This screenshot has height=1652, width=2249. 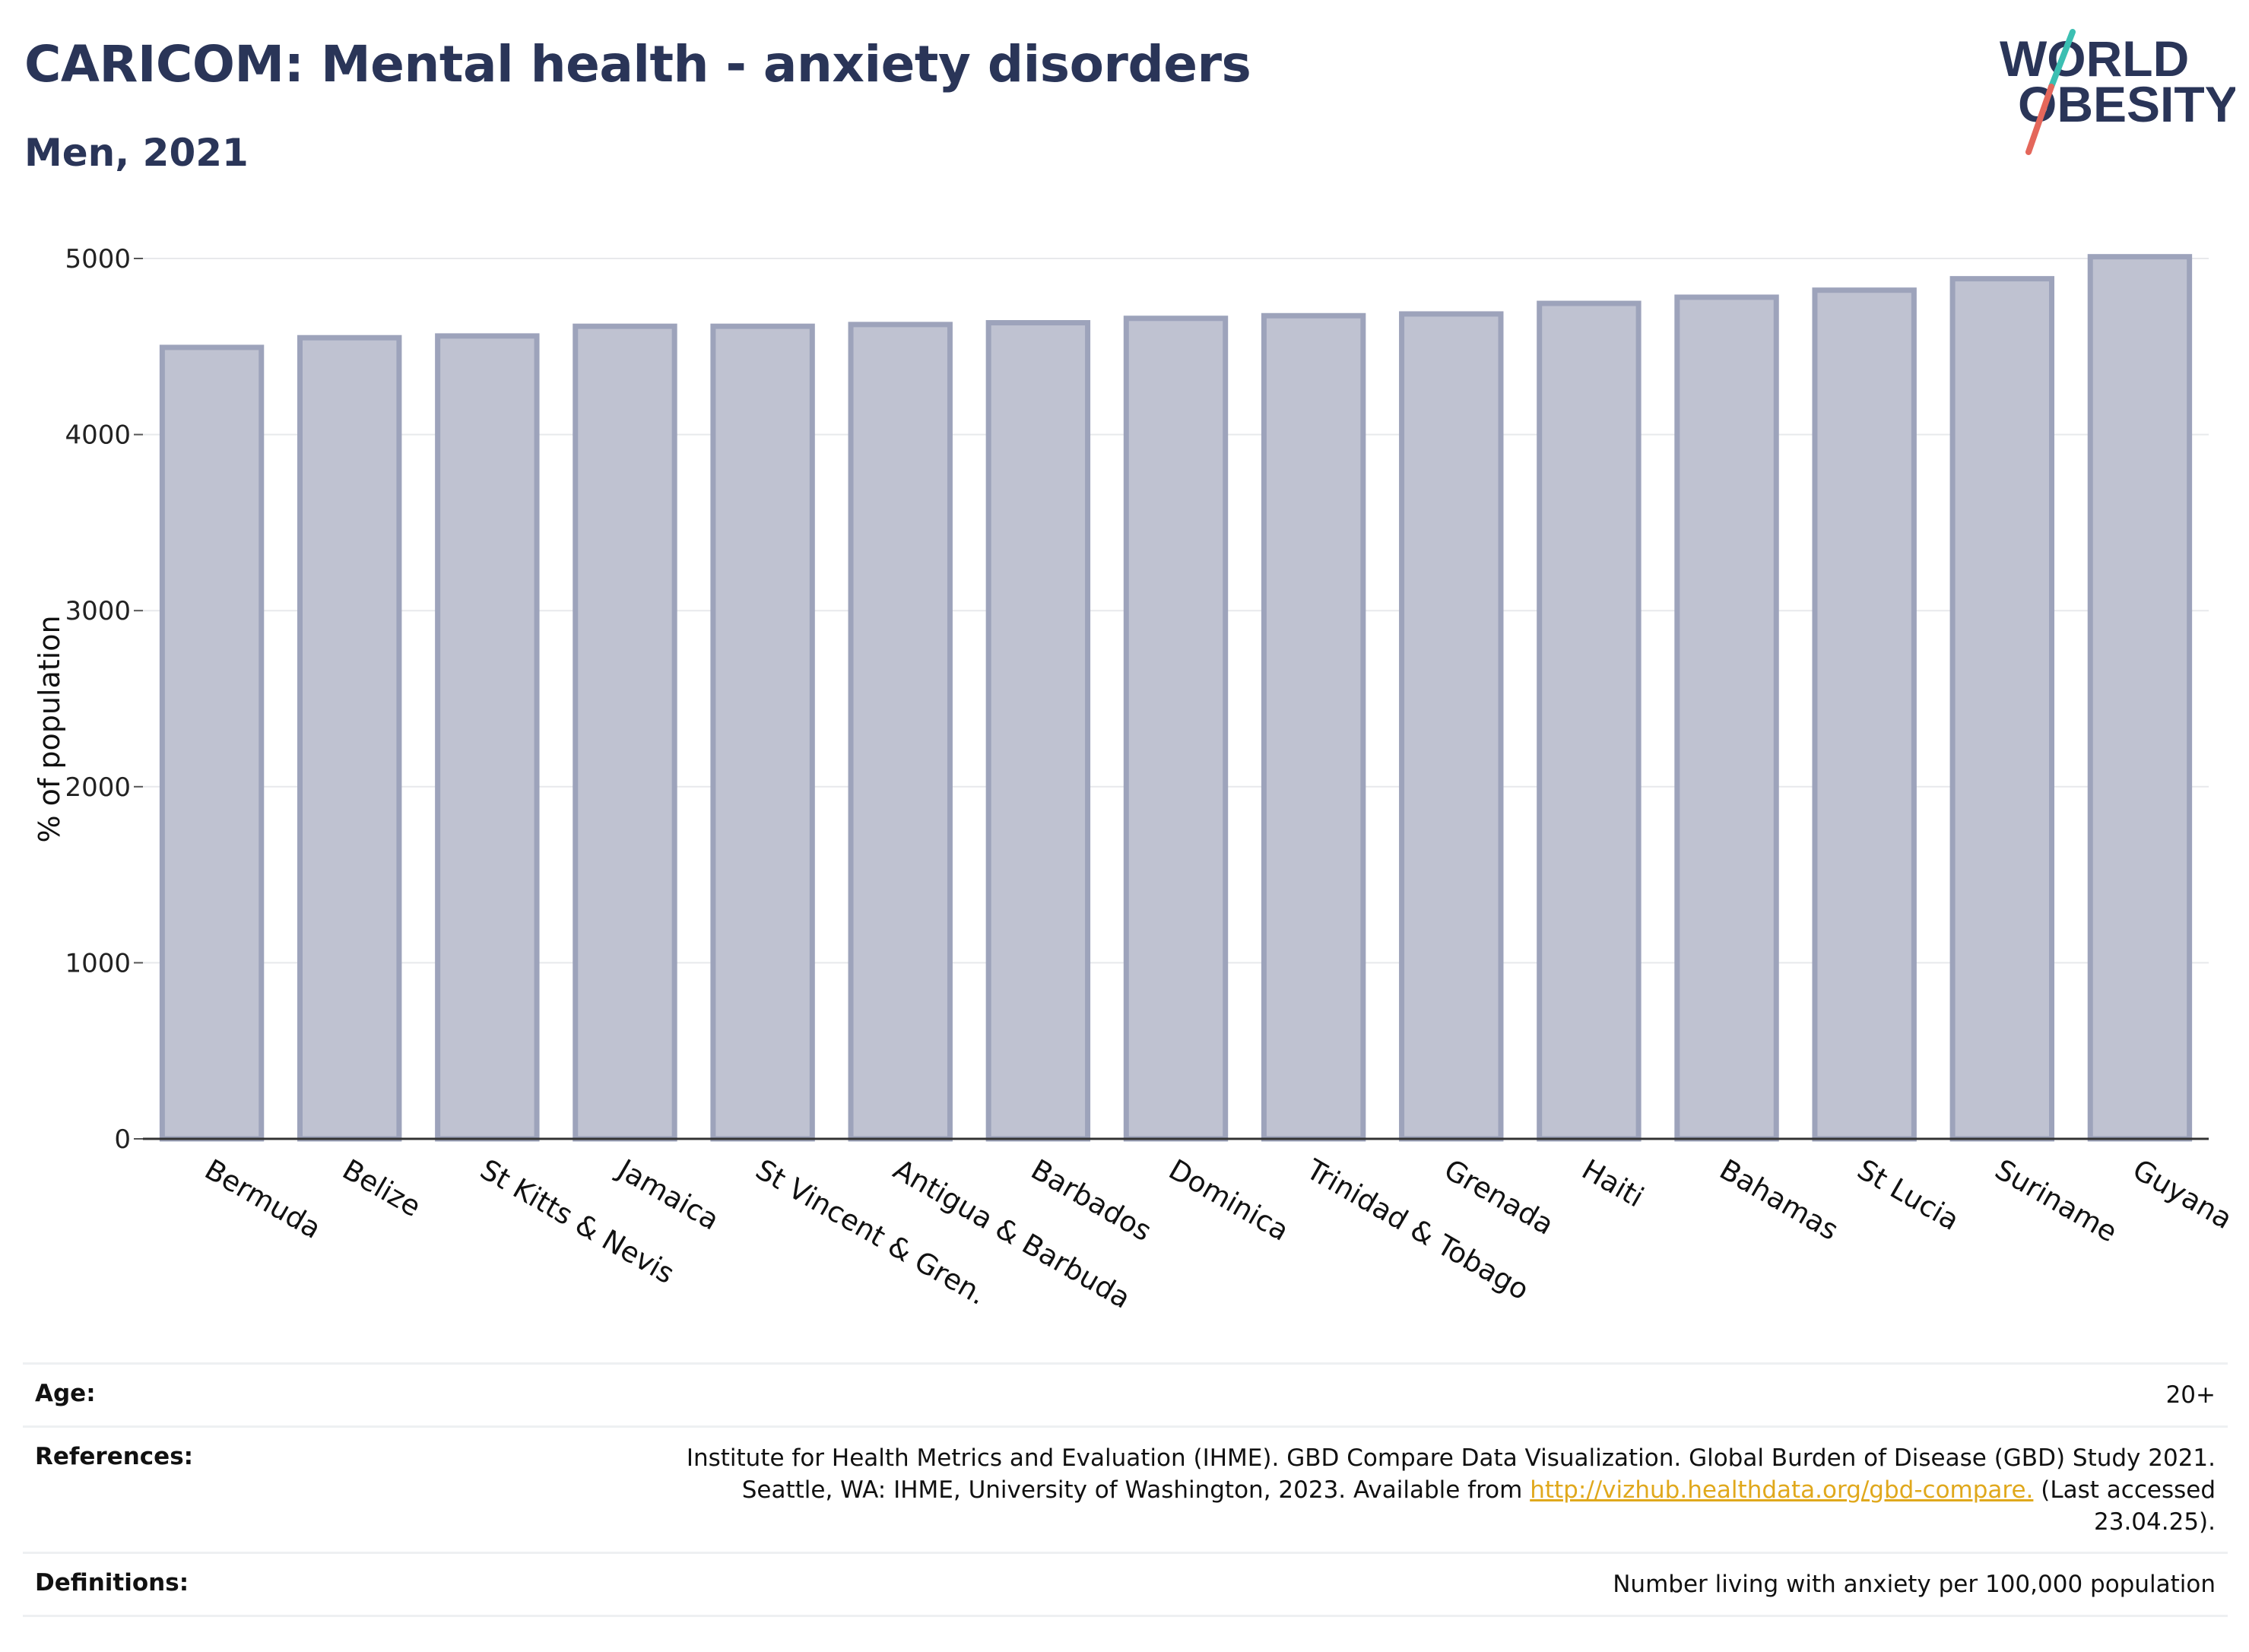 I want to click on bar-barbados, so click(x=1038, y=731).